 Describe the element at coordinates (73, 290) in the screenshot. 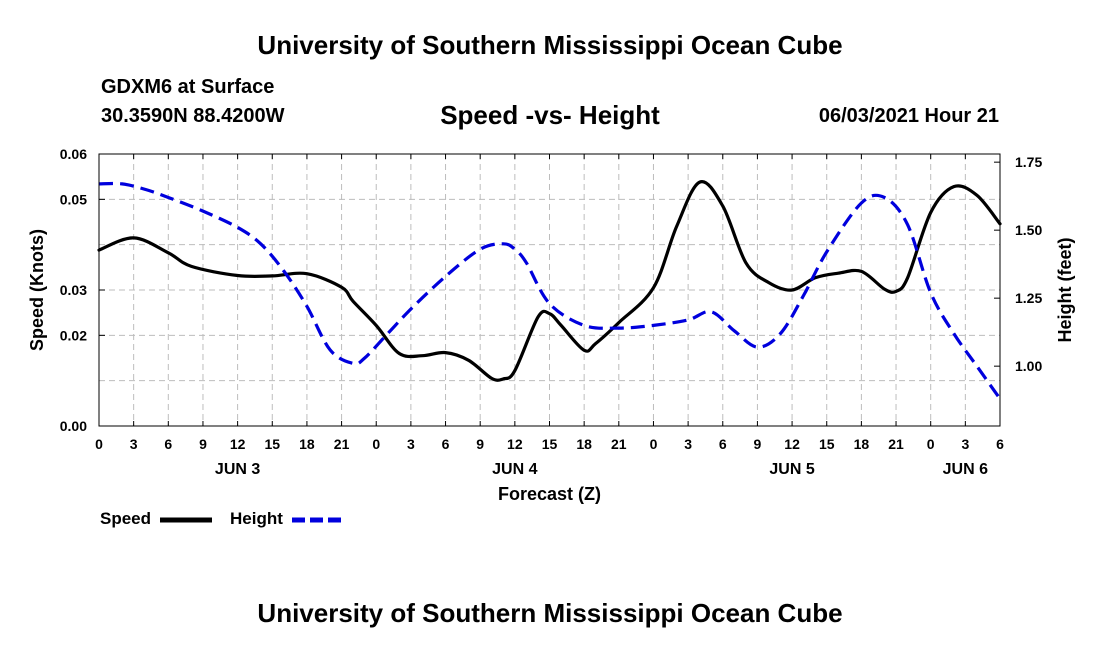

I see `y-tick-label: 0.03` at that location.